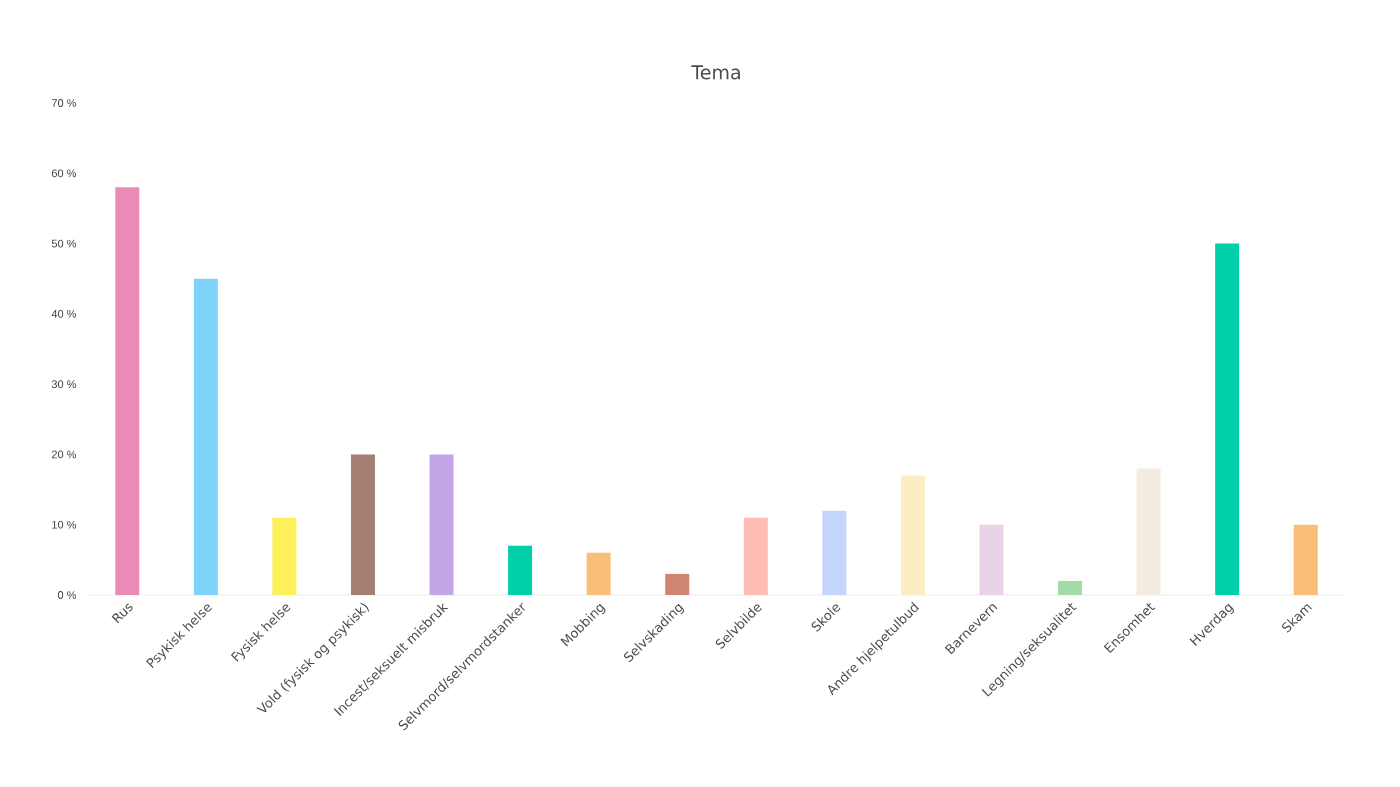  I want to click on y-tick-label: 0 %, so click(67, 595).